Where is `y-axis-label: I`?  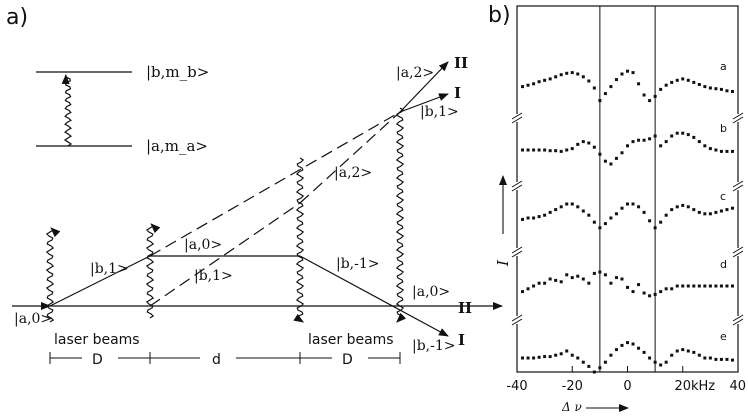
y-axis-label: I is located at coordinates (503, 263).